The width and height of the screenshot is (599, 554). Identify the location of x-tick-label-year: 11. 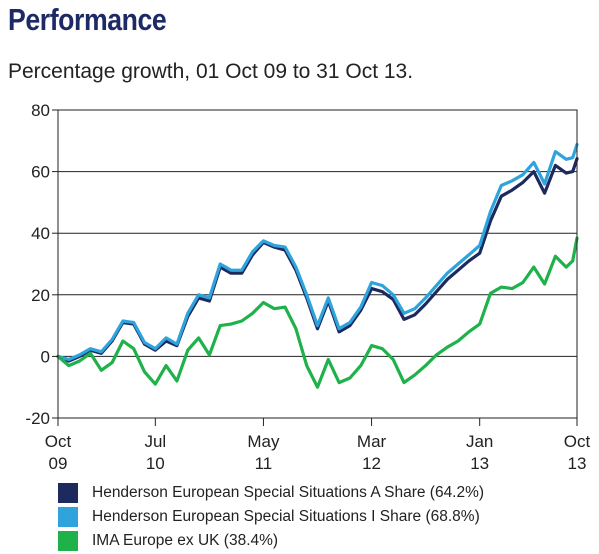
(264, 463).